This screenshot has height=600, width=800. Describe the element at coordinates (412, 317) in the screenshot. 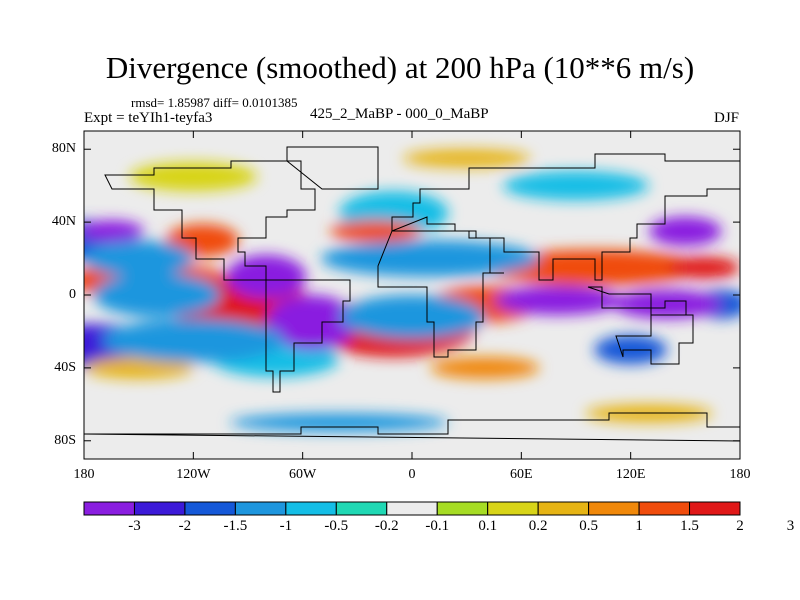

I see `red-south-atlantic` at that location.